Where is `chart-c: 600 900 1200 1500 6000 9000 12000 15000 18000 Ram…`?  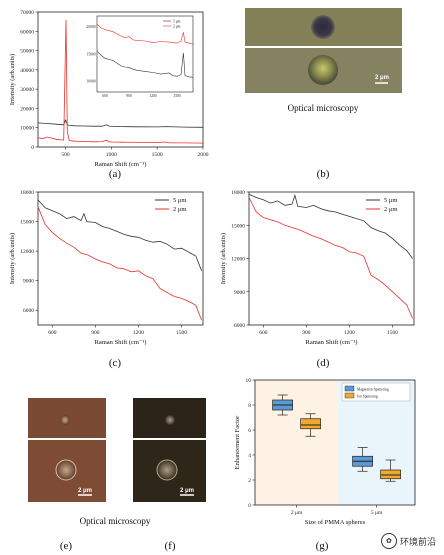 chart-c: 600 900 1200 1500 6000 9000 12000 15000 18000 Ram… is located at coordinates (106, 268).